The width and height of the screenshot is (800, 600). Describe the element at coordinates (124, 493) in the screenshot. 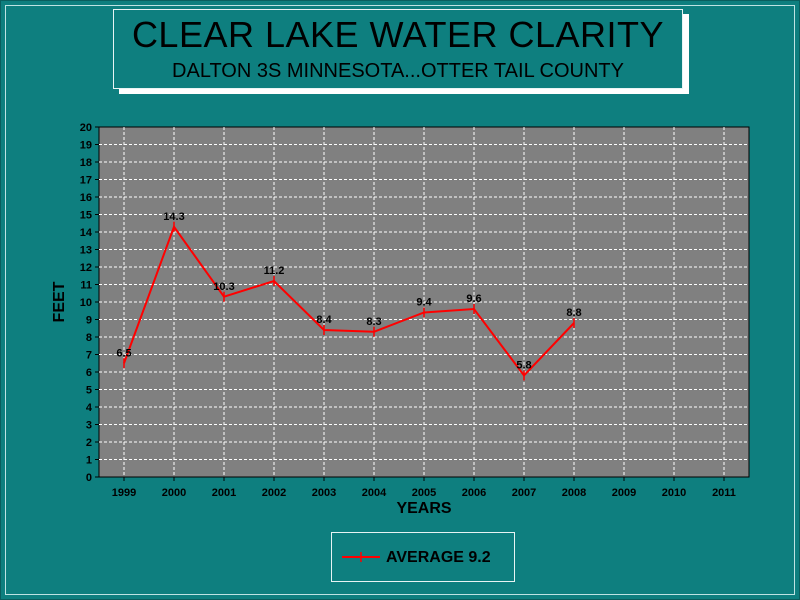

I see `x-tick-label: 1999` at that location.